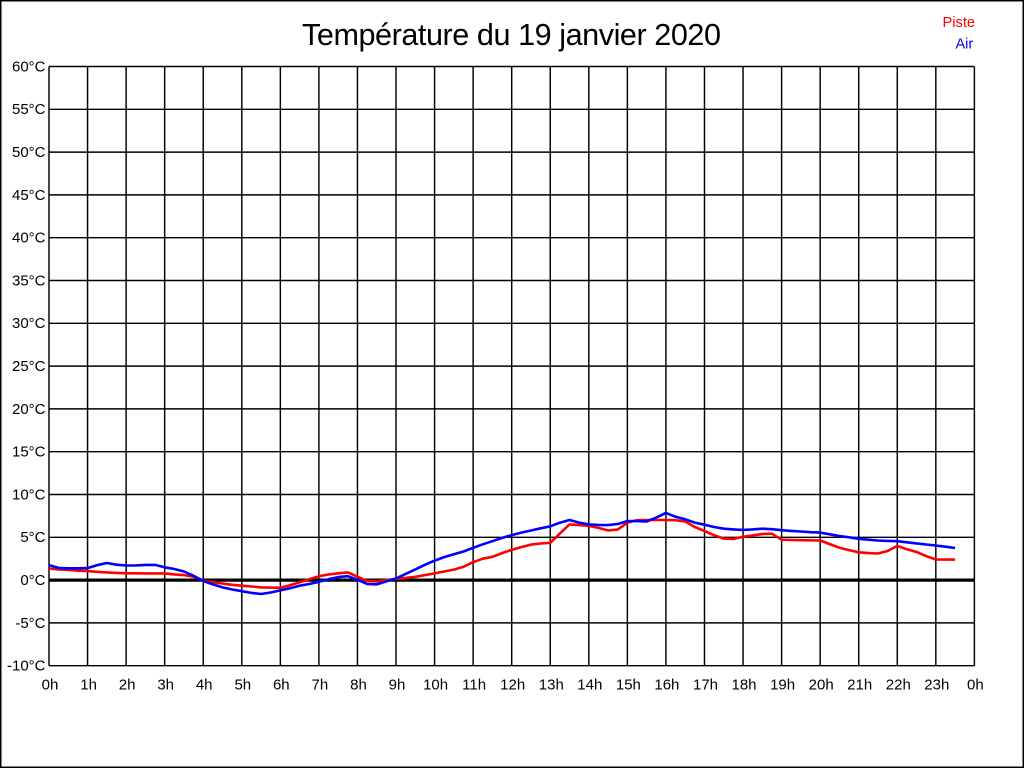 Image resolution: width=1024 pixels, height=768 pixels. Describe the element at coordinates (32, 580) in the screenshot. I see `svg-text: 0°C` at that location.